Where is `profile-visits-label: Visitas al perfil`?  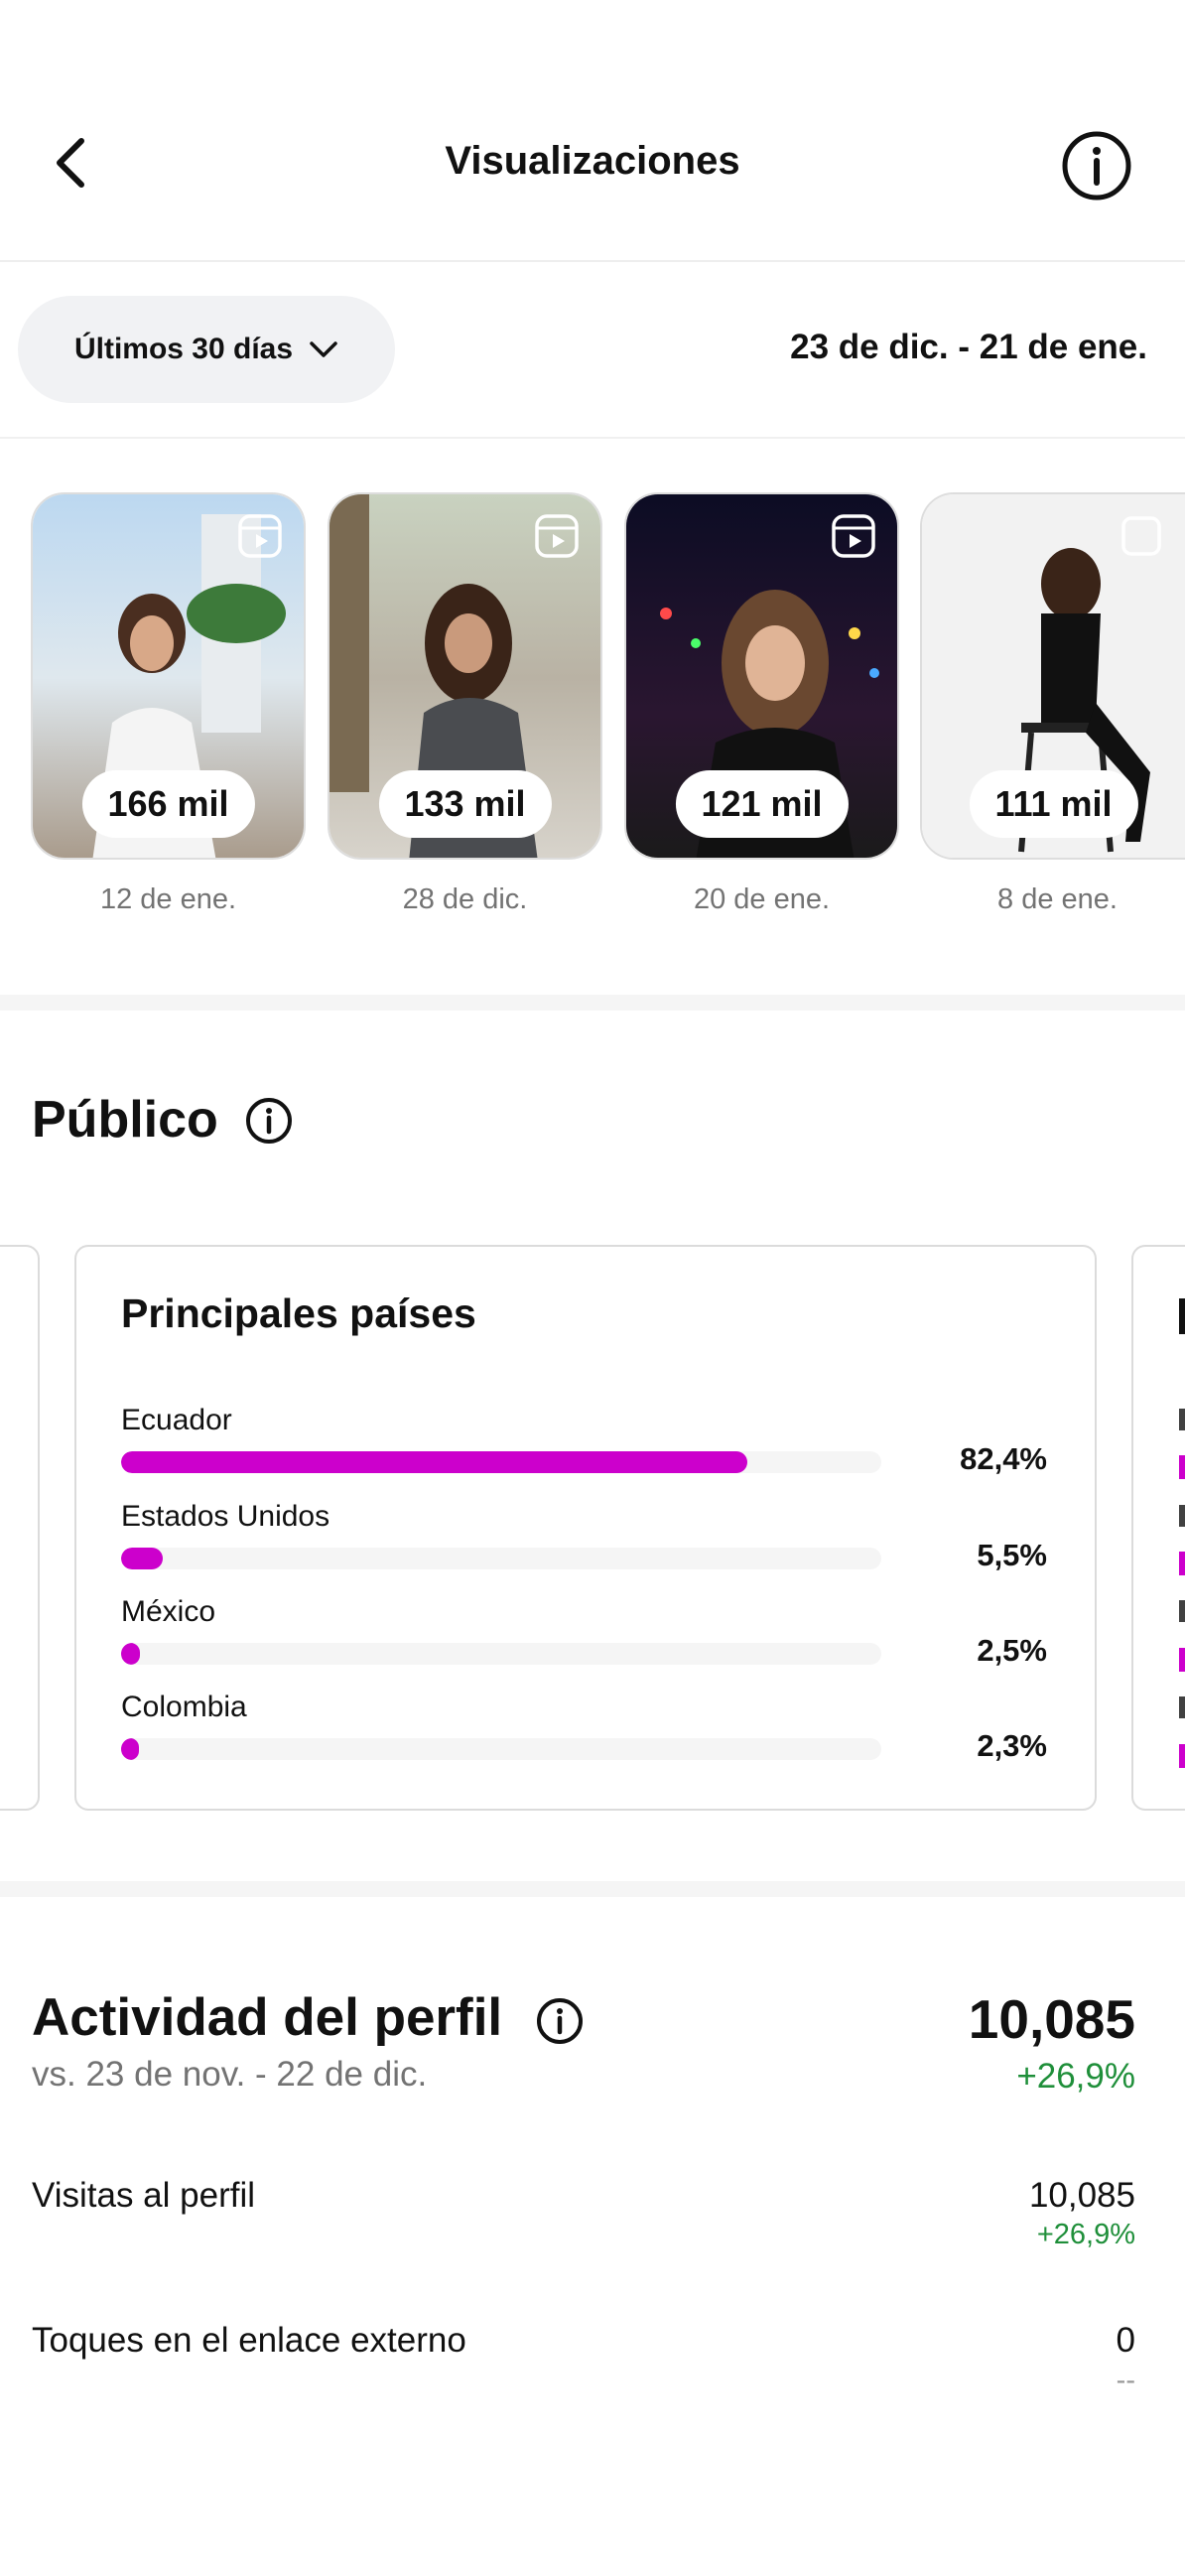 profile-visits-label: Visitas al perfil is located at coordinates (144, 2196).